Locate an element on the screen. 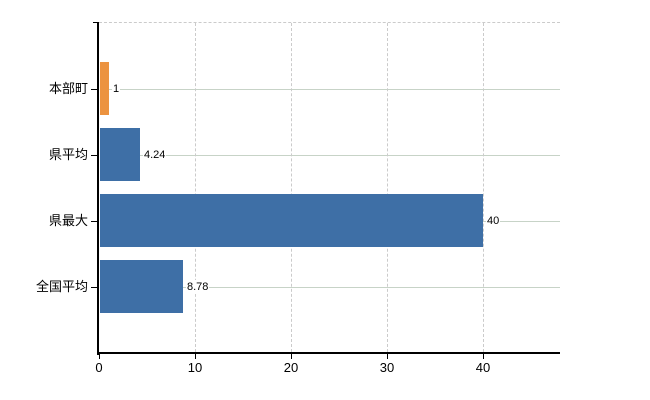  x-tick-label: 20 is located at coordinates (291, 367).